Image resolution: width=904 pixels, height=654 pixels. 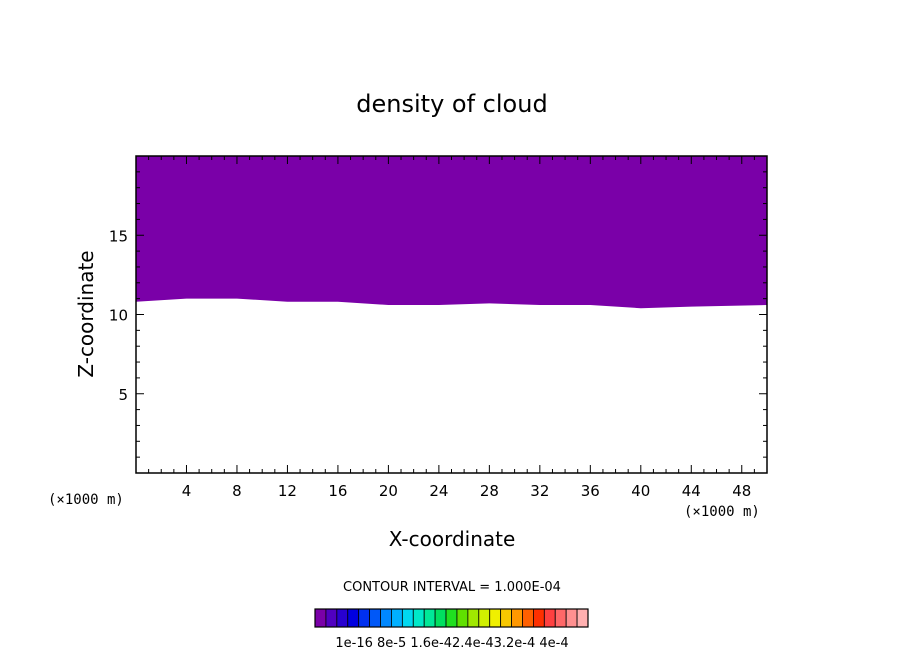 What do you see at coordinates (118, 236) in the screenshot?
I see `y-tick-label: 15` at bounding box center [118, 236].